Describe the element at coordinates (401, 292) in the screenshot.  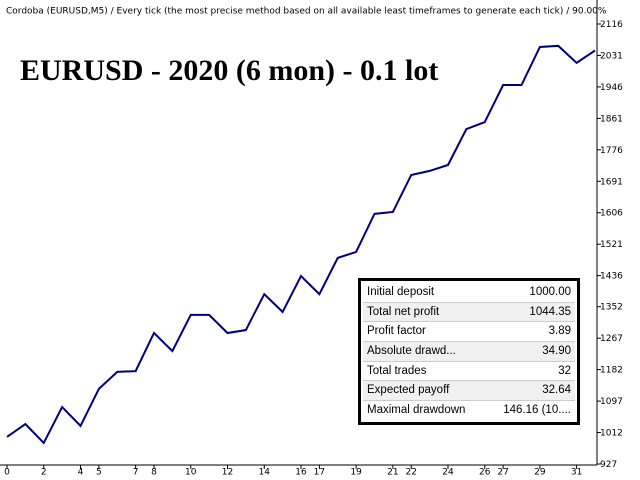
I see `stat-label: Initial deposit` at that location.